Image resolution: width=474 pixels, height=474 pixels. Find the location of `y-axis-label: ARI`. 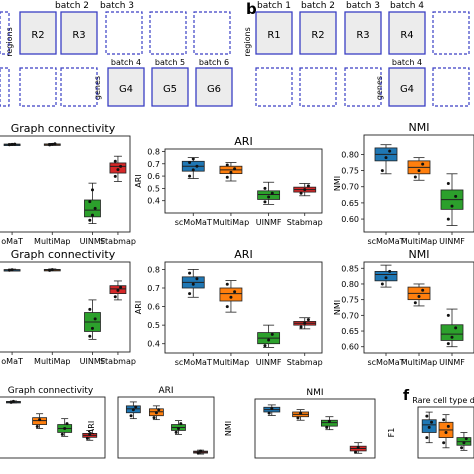

y-axis-label: ARI is located at coordinates (138, 307).